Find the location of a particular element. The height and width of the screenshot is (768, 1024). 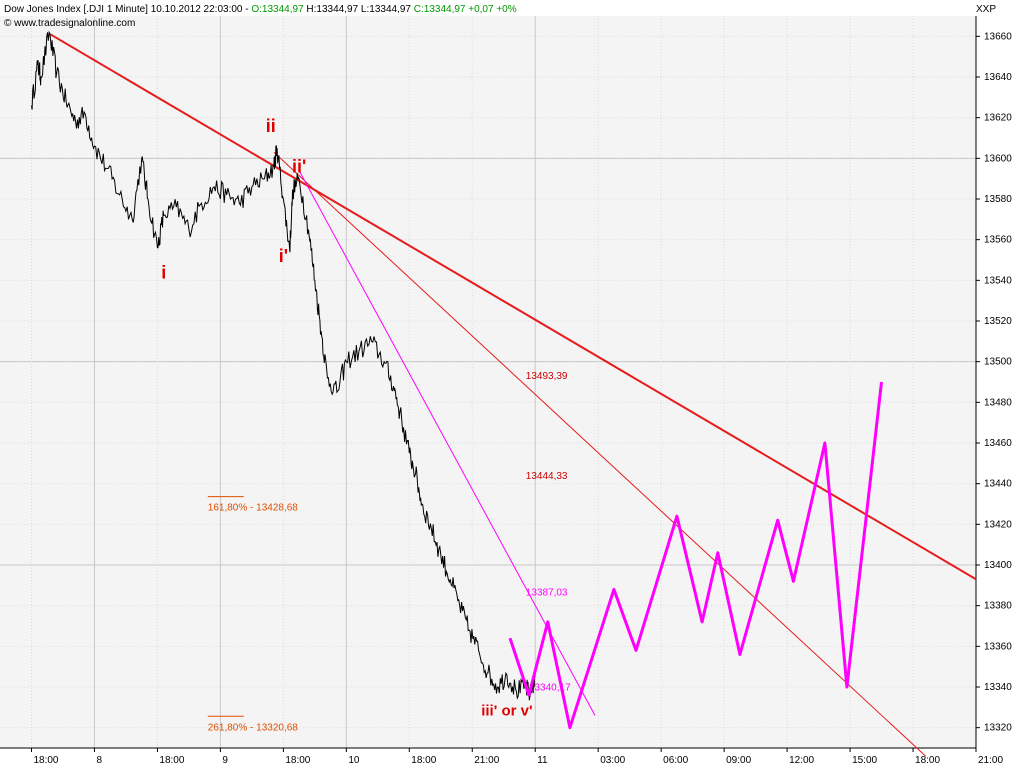

x-tick-label: 9 is located at coordinates (225, 760).